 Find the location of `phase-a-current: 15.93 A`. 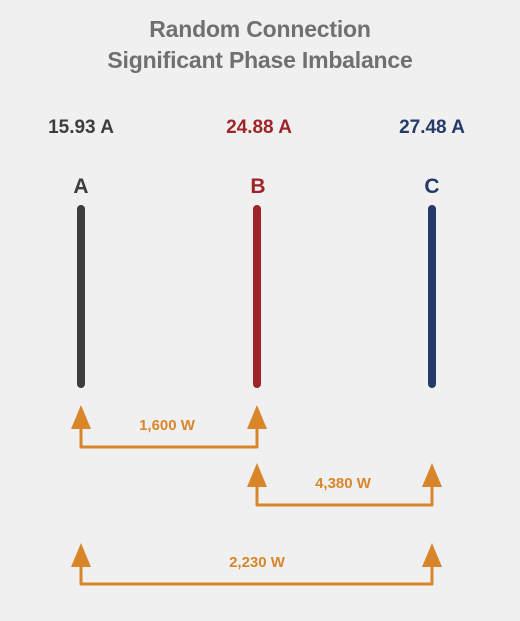

phase-a-current: 15.93 A is located at coordinates (81, 127).